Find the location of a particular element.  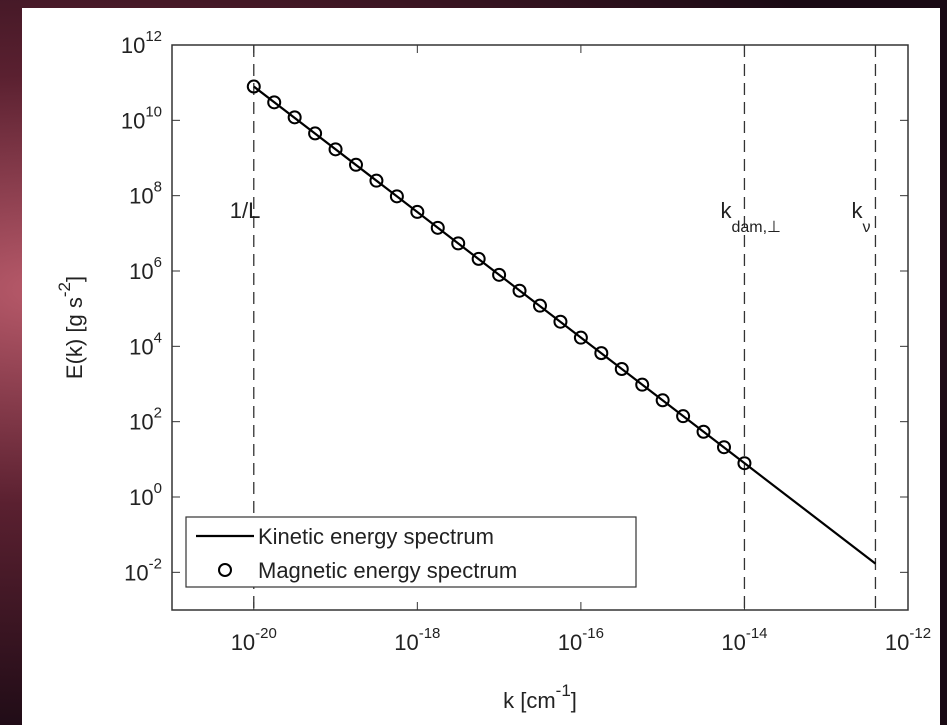

label-sup: -1 is located at coordinates (563, 690).